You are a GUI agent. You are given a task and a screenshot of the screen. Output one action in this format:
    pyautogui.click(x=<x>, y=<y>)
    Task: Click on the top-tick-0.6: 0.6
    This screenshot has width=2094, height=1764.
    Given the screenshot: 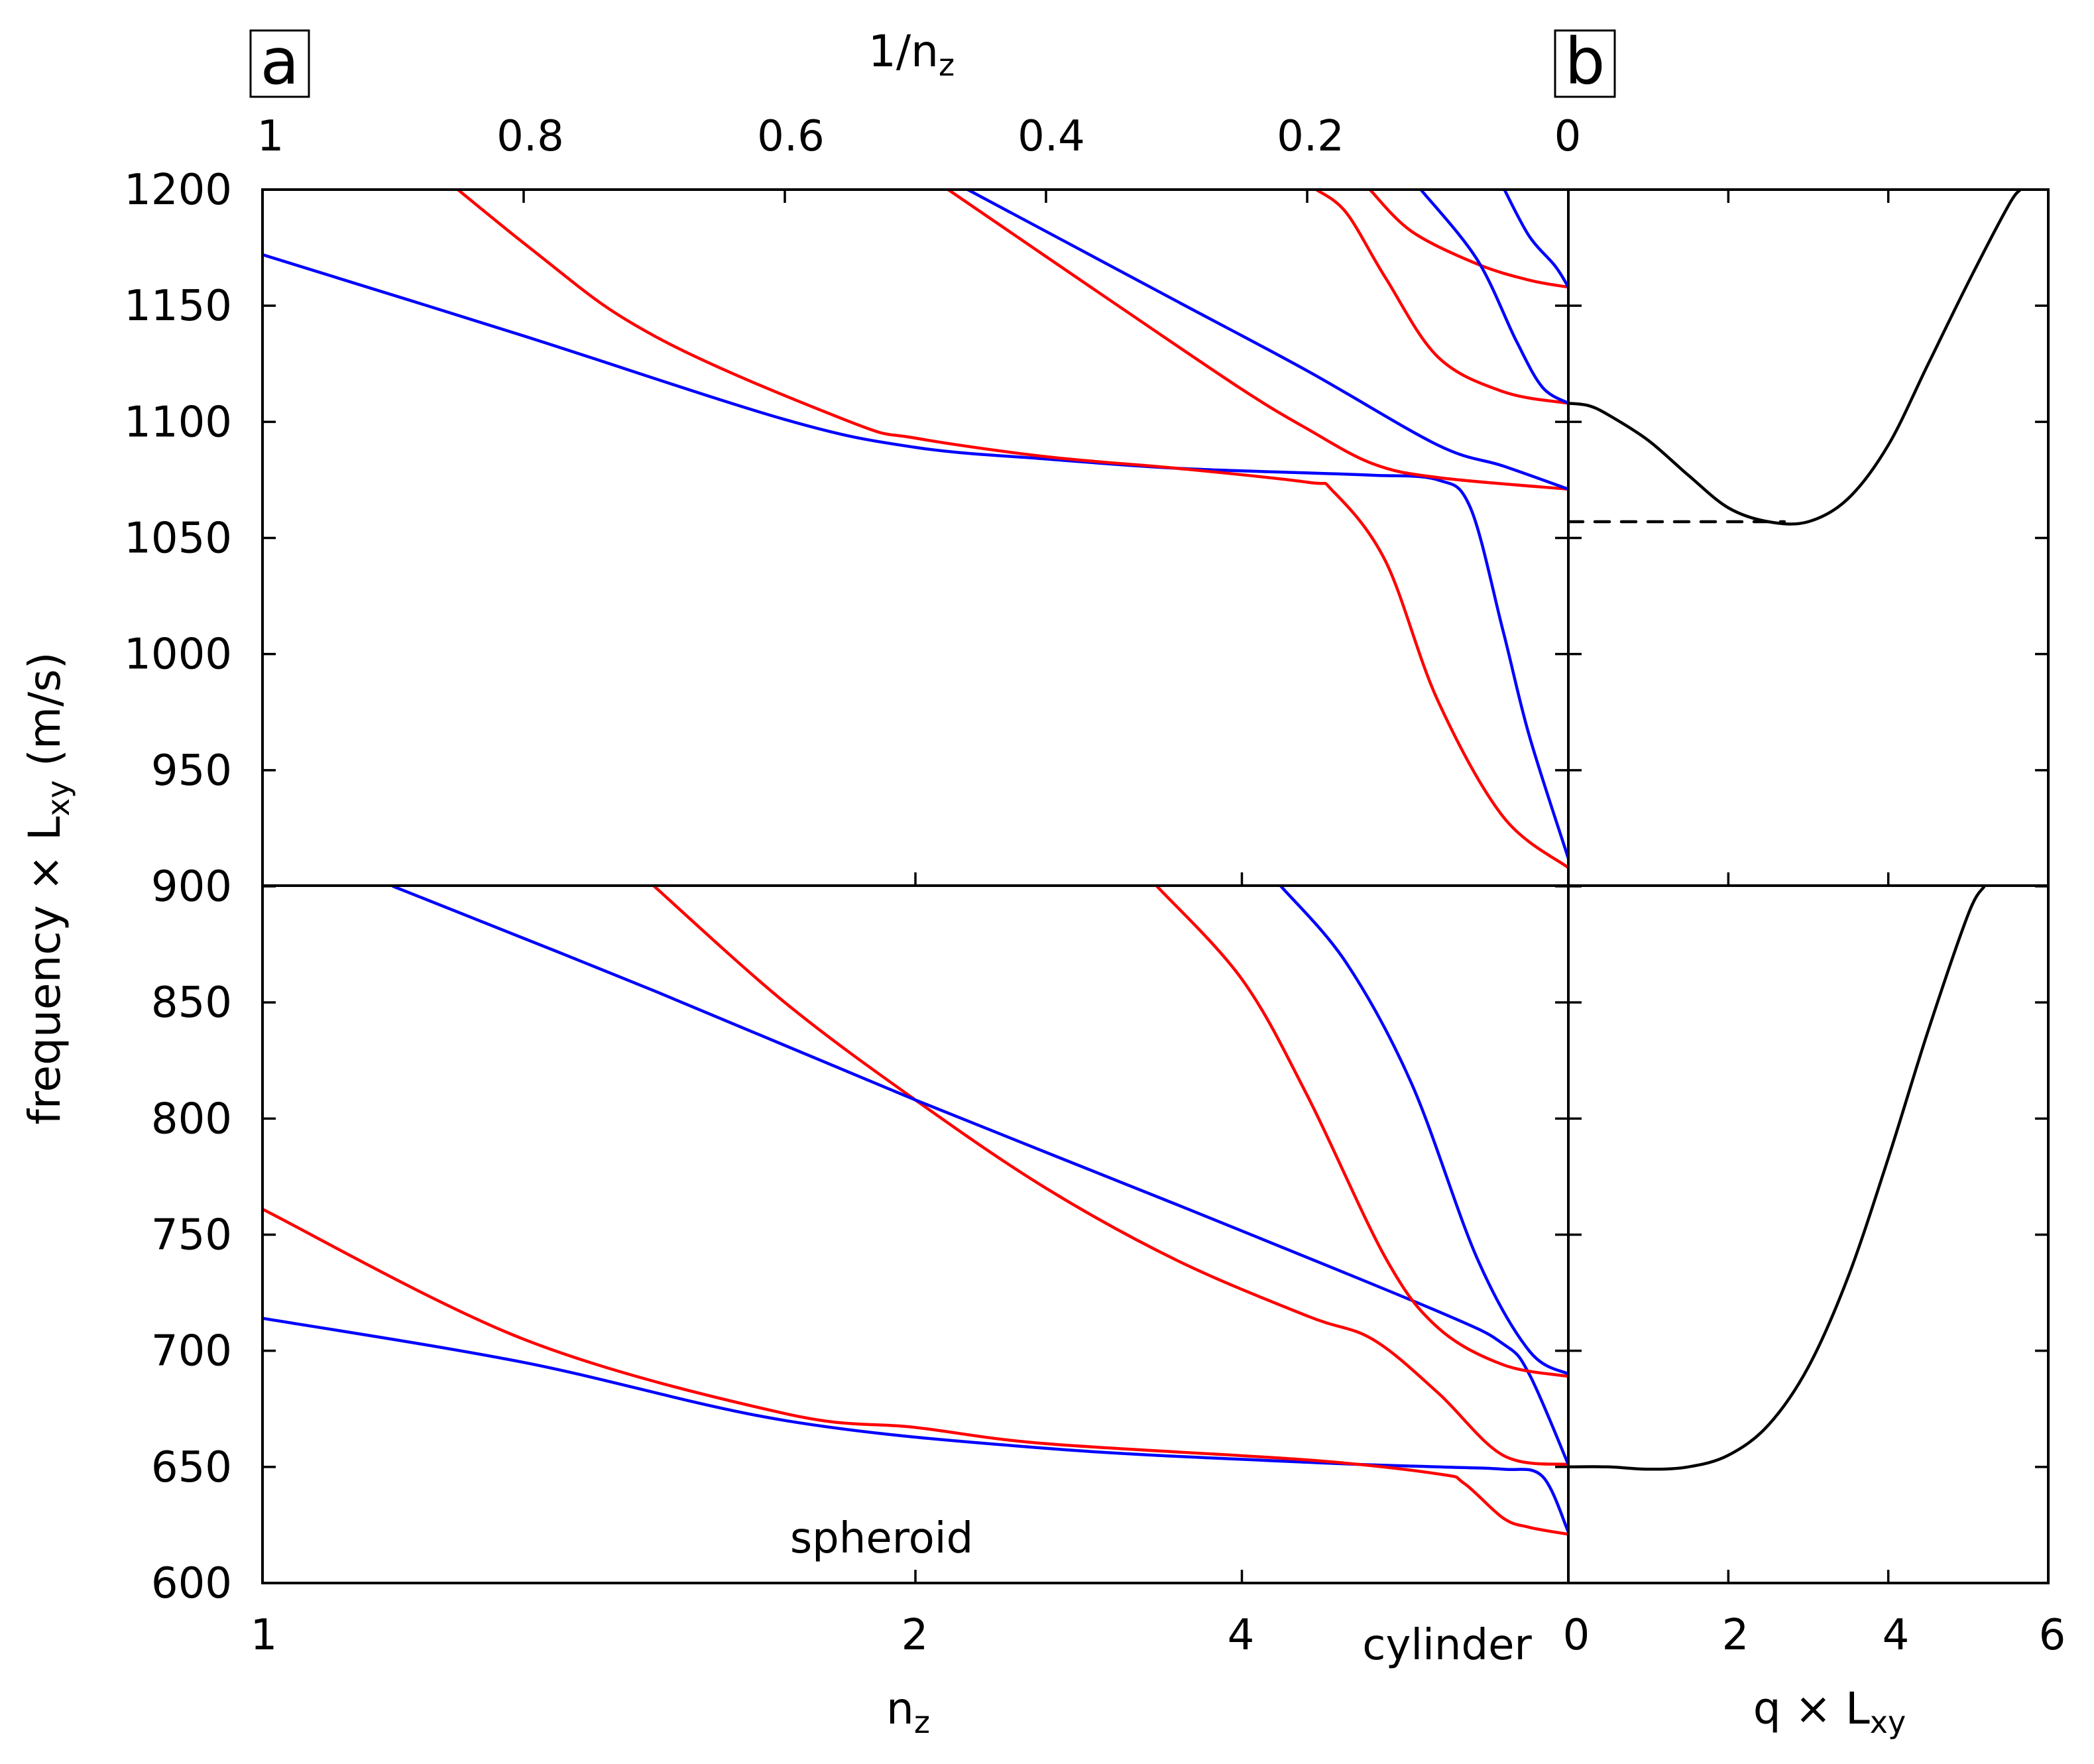 What is the action you would take?
    pyautogui.click(x=791, y=136)
    